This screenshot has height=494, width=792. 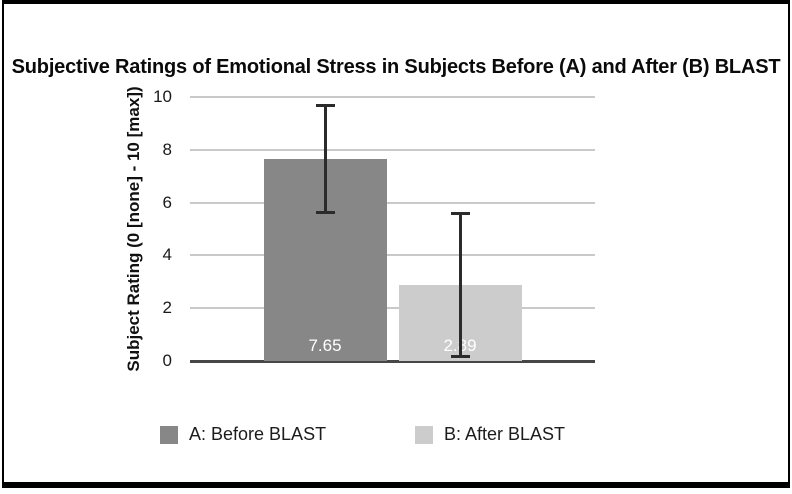 I want to click on y-tick-label-6: 6, so click(x=167, y=202).